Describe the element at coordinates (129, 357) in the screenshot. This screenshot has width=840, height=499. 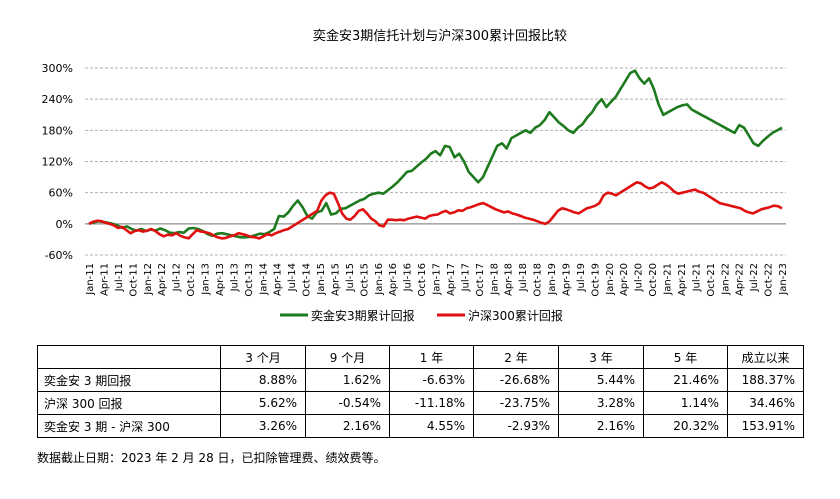
I see `table-header-cell` at that location.